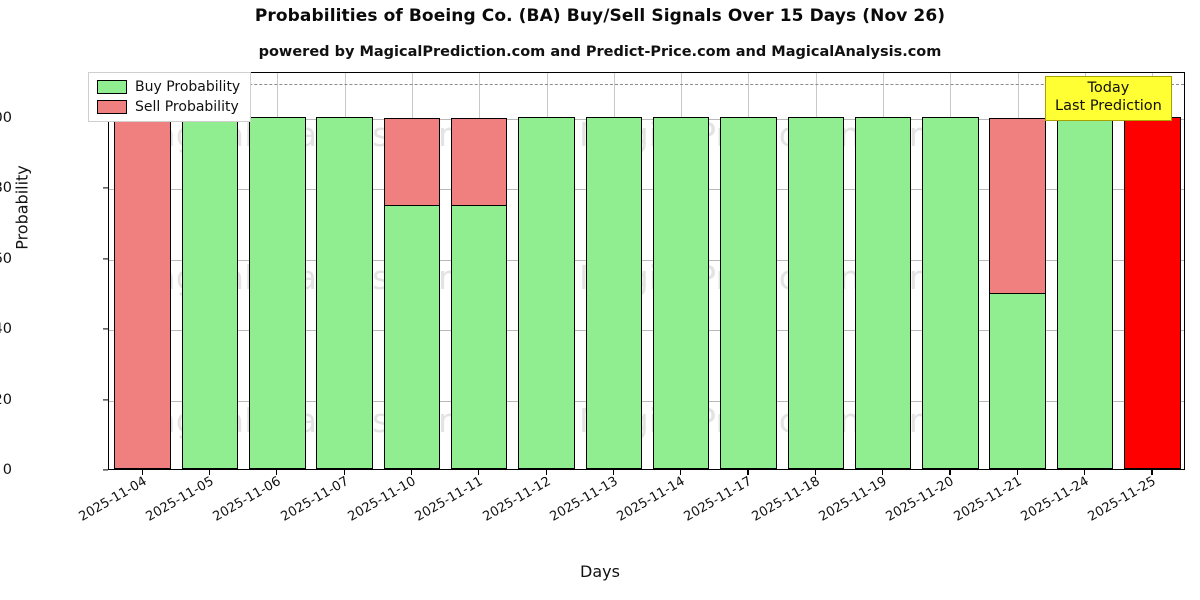 This screenshot has width=1200, height=600. Describe the element at coordinates (6, 117) in the screenshot. I see `y-axis-tick-label: 100` at that location.